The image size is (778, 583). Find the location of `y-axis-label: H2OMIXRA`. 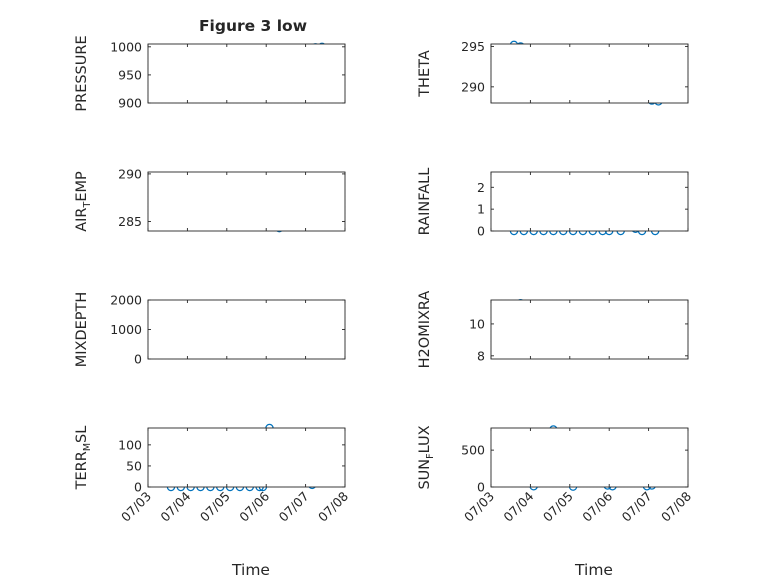

y-axis-label: H2OMIXRA is located at coordinates (425, 330).